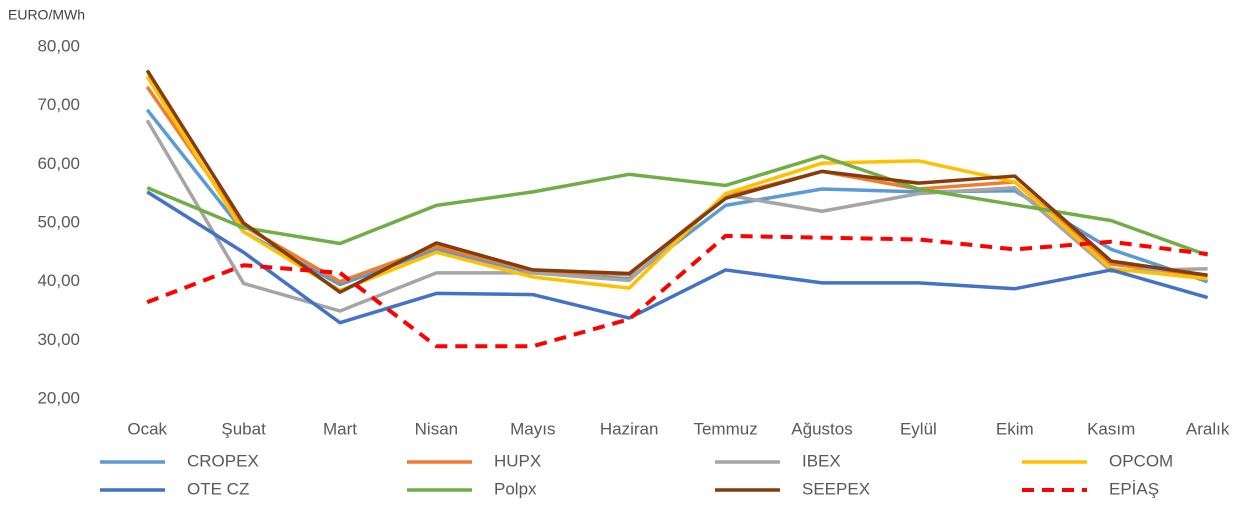 The image size is (1255, 506). I want to click on x-tick-label: Ocak, so click(147, 428).